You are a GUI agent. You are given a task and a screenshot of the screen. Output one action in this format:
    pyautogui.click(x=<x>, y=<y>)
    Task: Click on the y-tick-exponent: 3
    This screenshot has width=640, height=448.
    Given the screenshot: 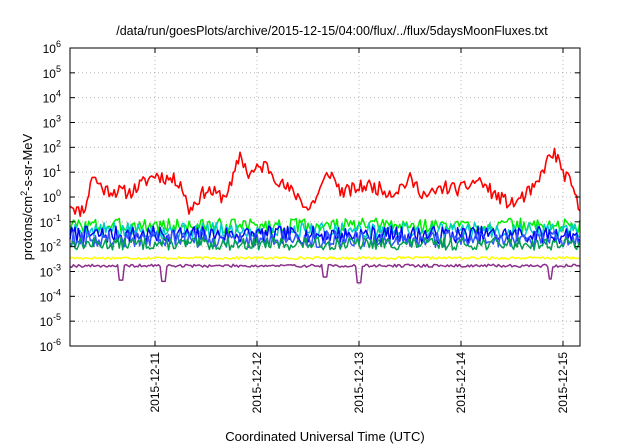 What is the action you would take?
    pyautogui.click(x=58, y=119)
    